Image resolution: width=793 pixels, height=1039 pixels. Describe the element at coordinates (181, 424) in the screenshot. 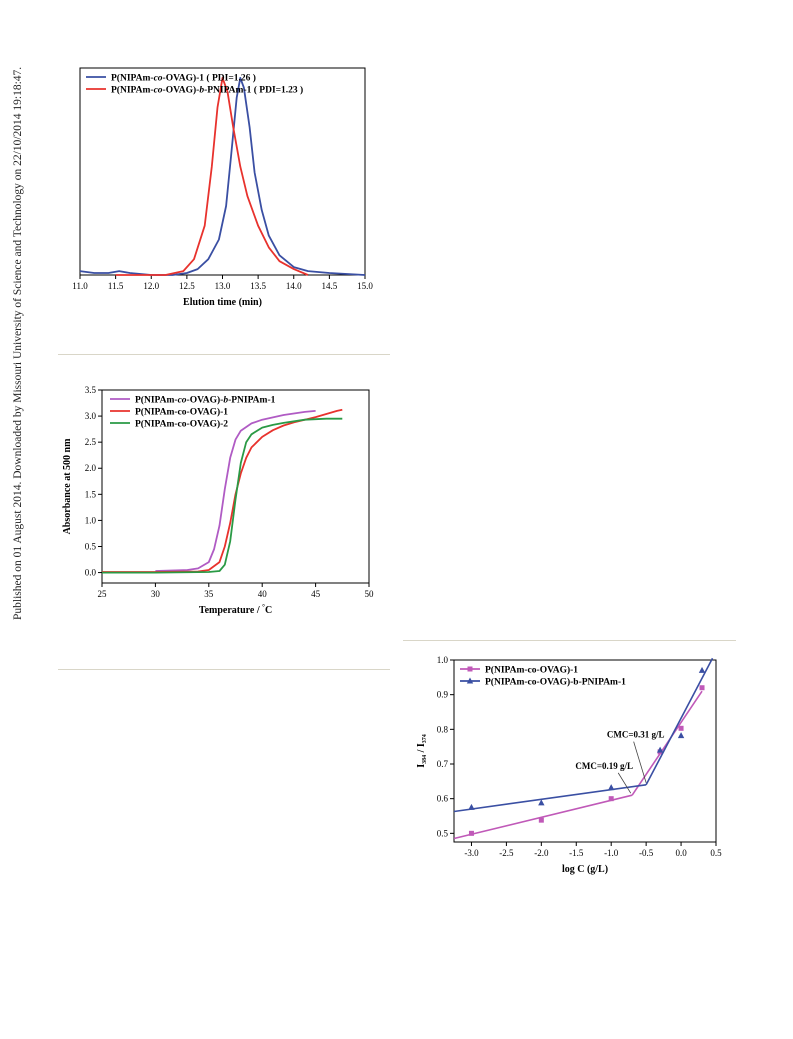

I see `legend-label: P(NIPAm-co-OVAG)-2` at that location.